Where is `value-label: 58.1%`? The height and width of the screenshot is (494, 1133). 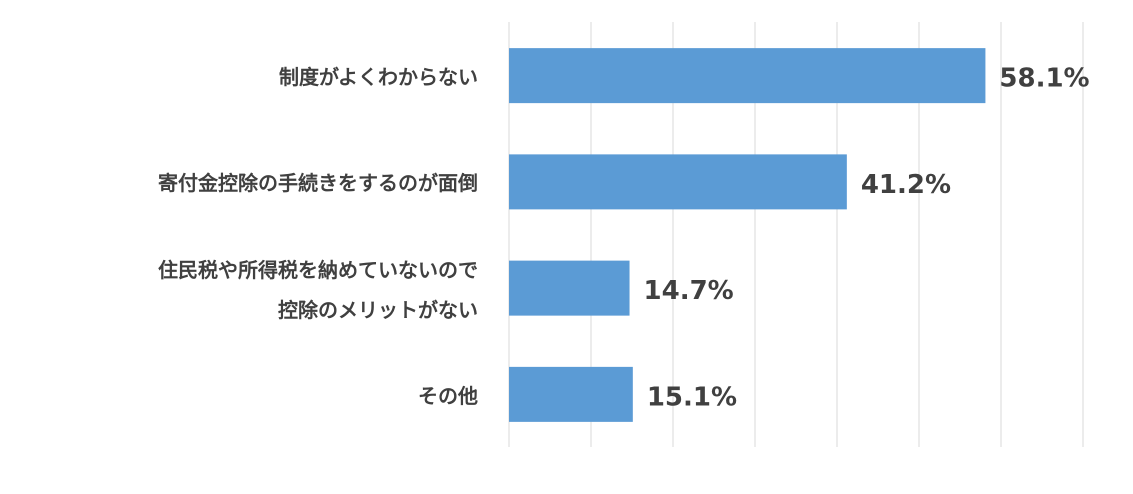 value-label: 58.1% is located at coordinates (1044, 79).